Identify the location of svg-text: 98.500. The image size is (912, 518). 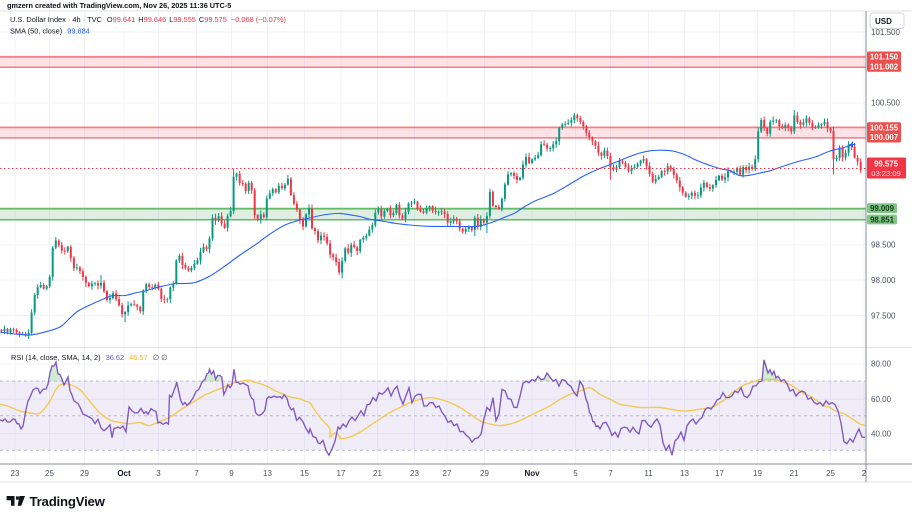
(883, 245).